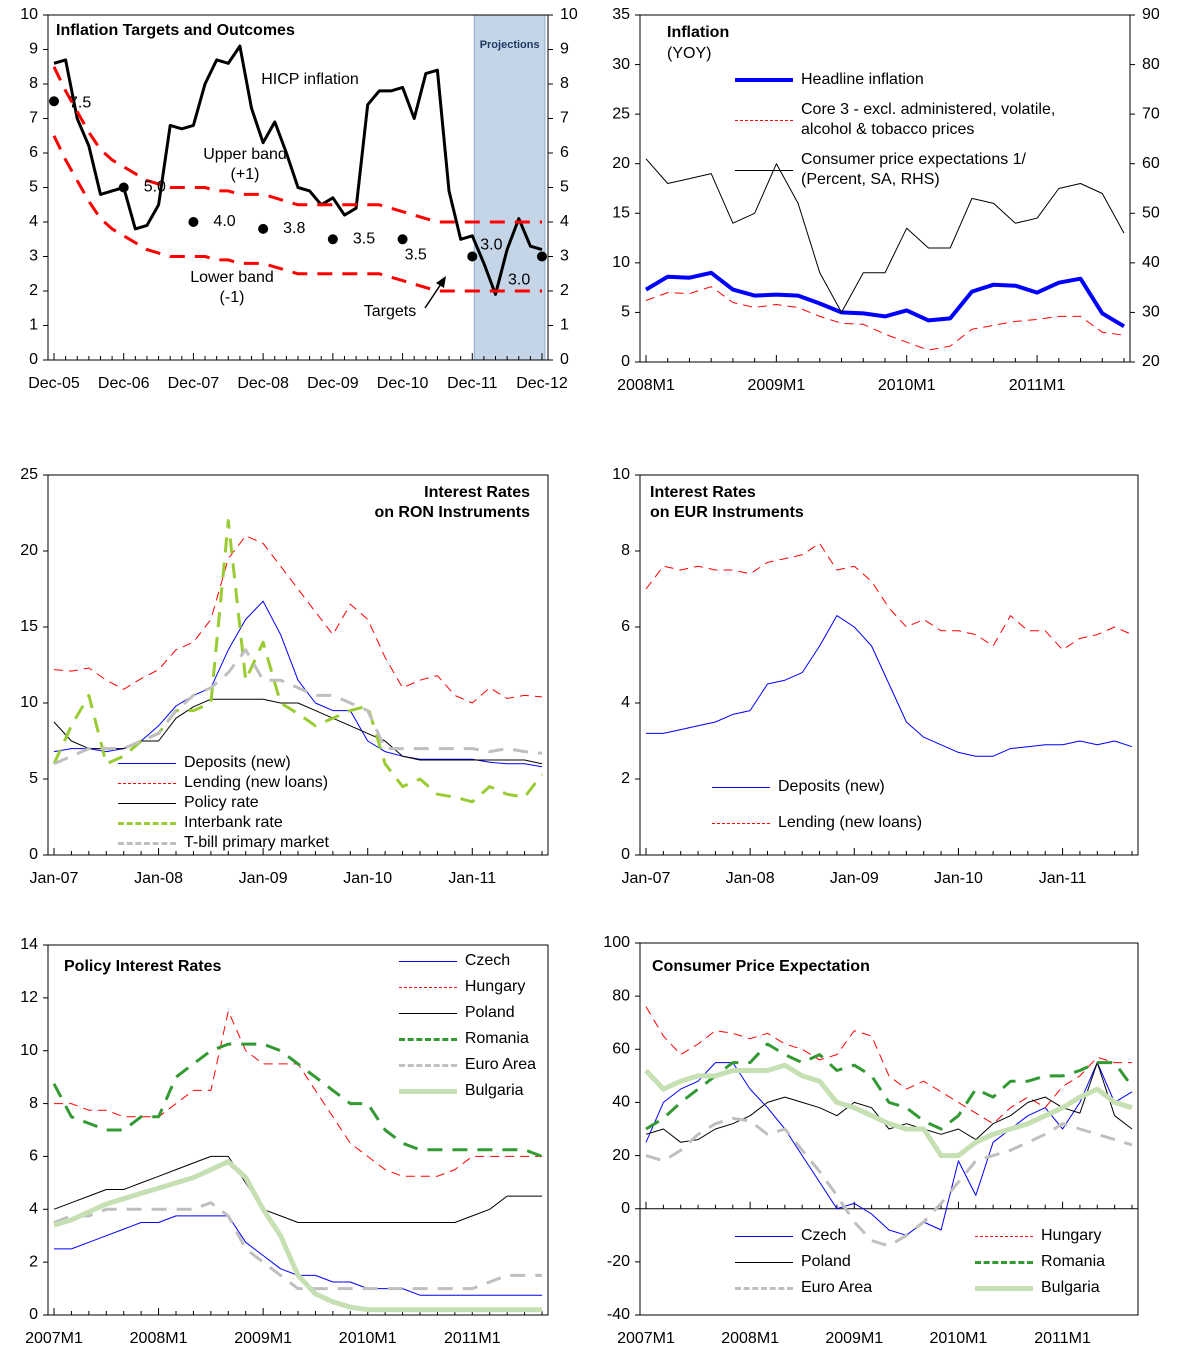 This screenshot has height=1351, width=1181. What do you see at coordinates (855, 1236) in the screenshot?
I see `legend-item: Czech` at bounding box center [855, 1236].